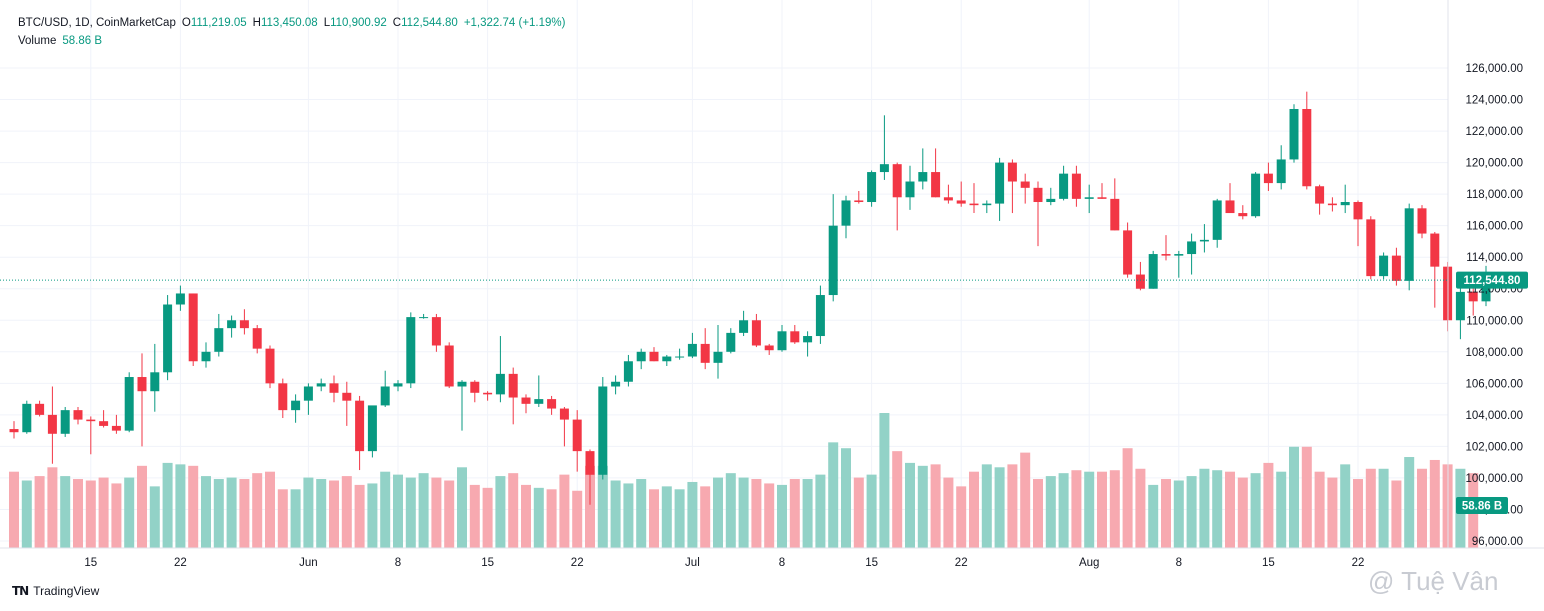 This screenshot has height=611, width=1544. Describe the element at coordinates (1494, 416) in the screenshot. I see `price-tick-label: 104,000.00` at that location.